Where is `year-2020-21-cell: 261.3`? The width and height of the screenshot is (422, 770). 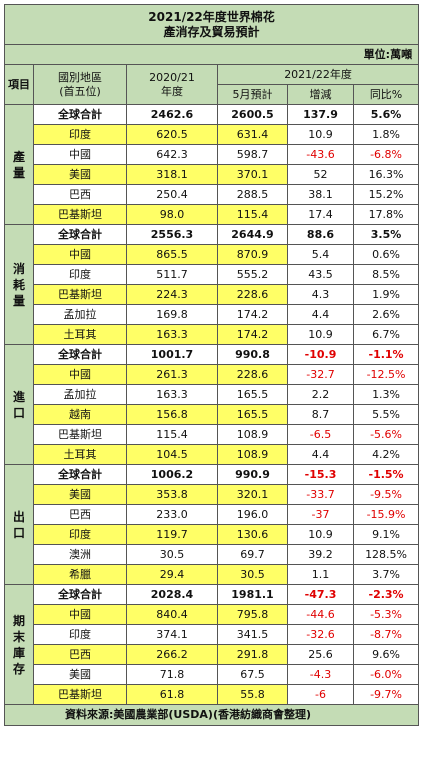 year-2020-21-cell: 261.3 is located at coordinates (172, 374).